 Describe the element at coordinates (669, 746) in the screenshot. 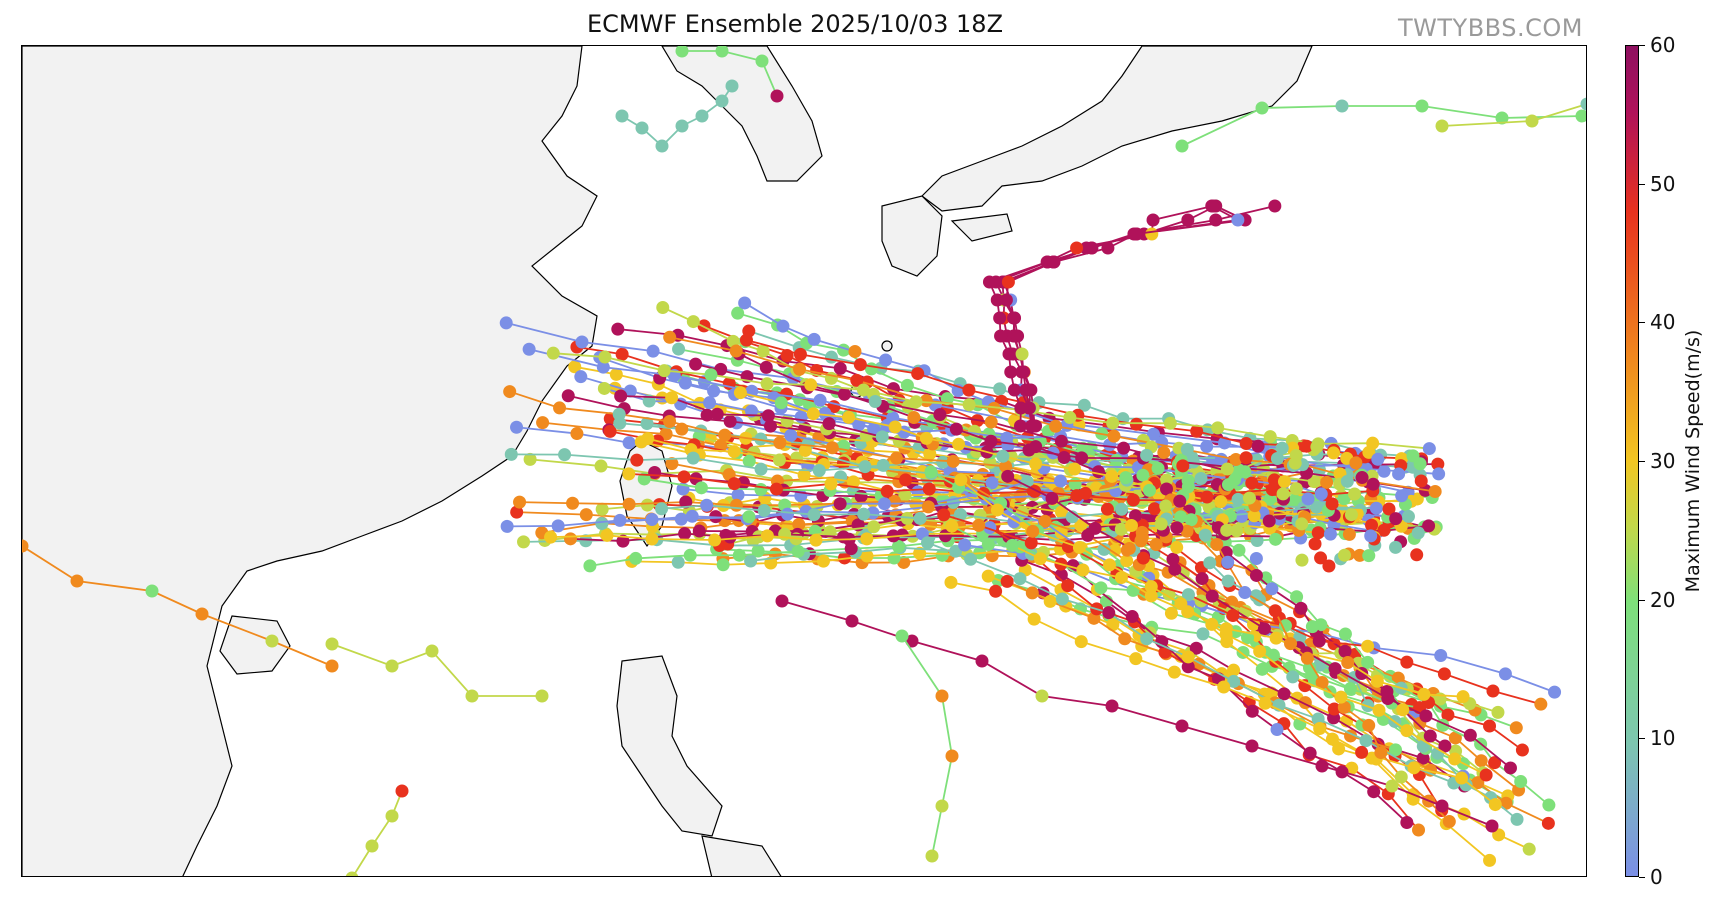

I see `land-luzon` at that location.